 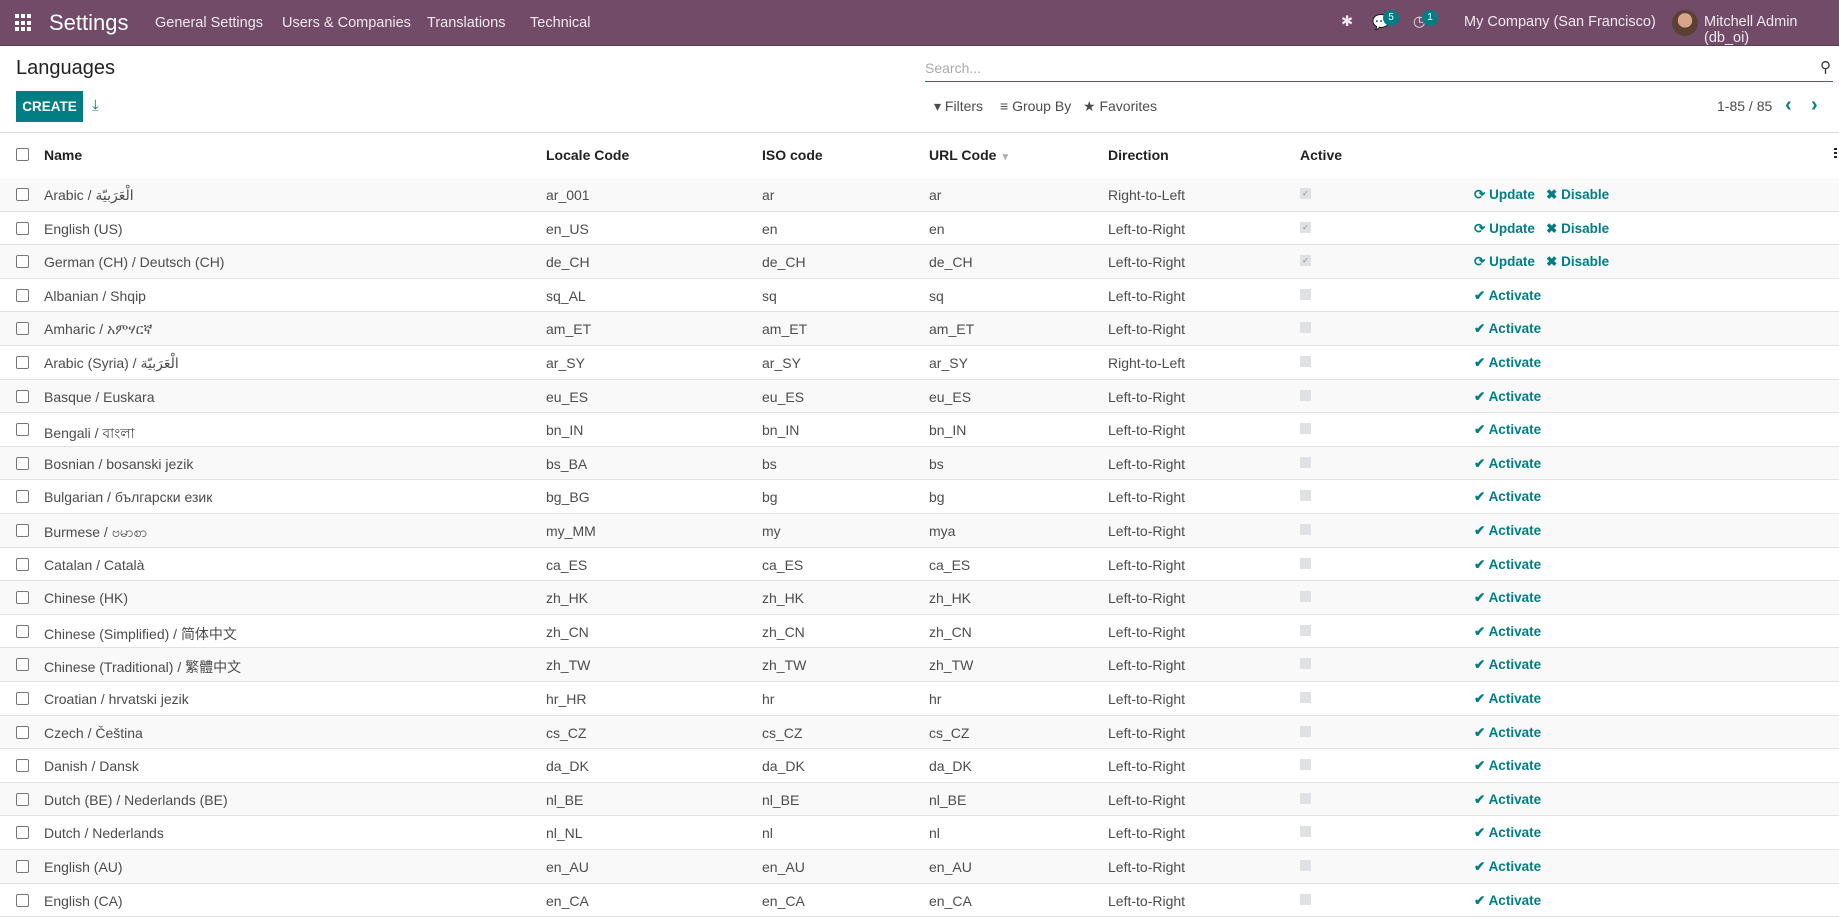 What do you see at coordinates (1120, 106) in the screenshot?
I see `favorites-button: ★ Favorites` at bounding box center [1120, 106].